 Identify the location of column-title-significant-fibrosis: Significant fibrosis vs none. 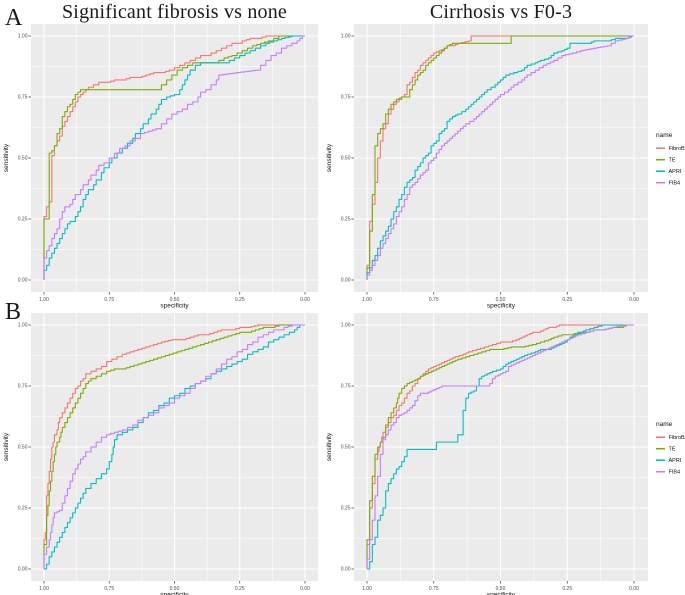
(174, 12).